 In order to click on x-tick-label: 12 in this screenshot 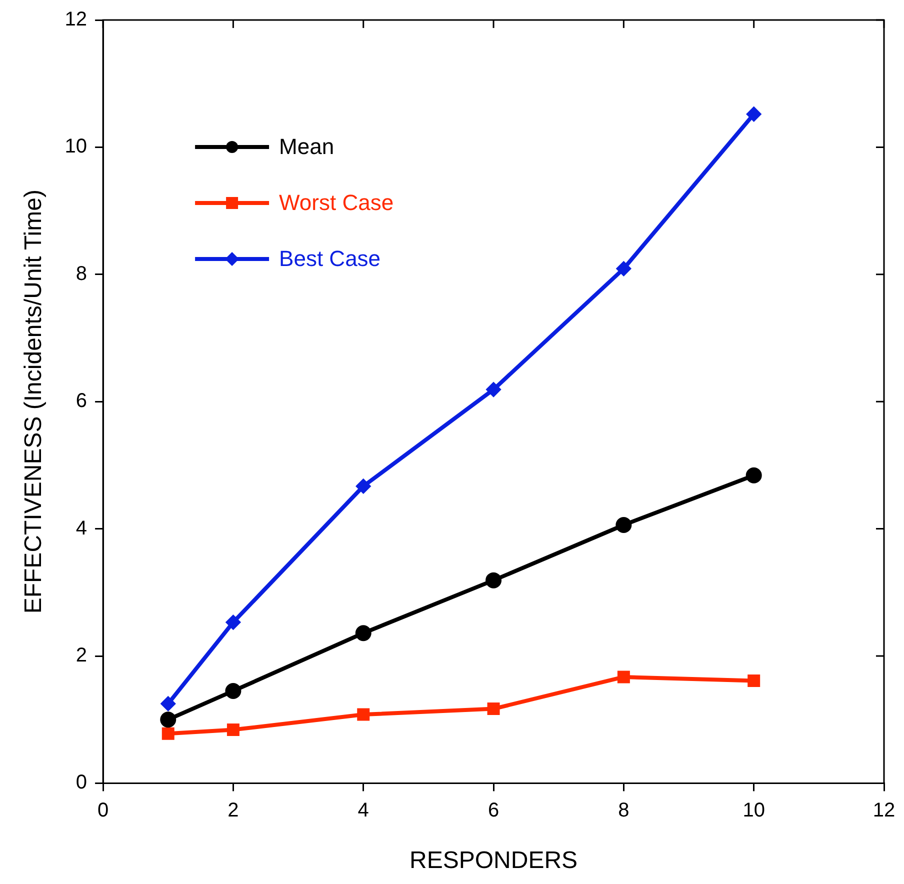, I will do `click(884, 811)`.